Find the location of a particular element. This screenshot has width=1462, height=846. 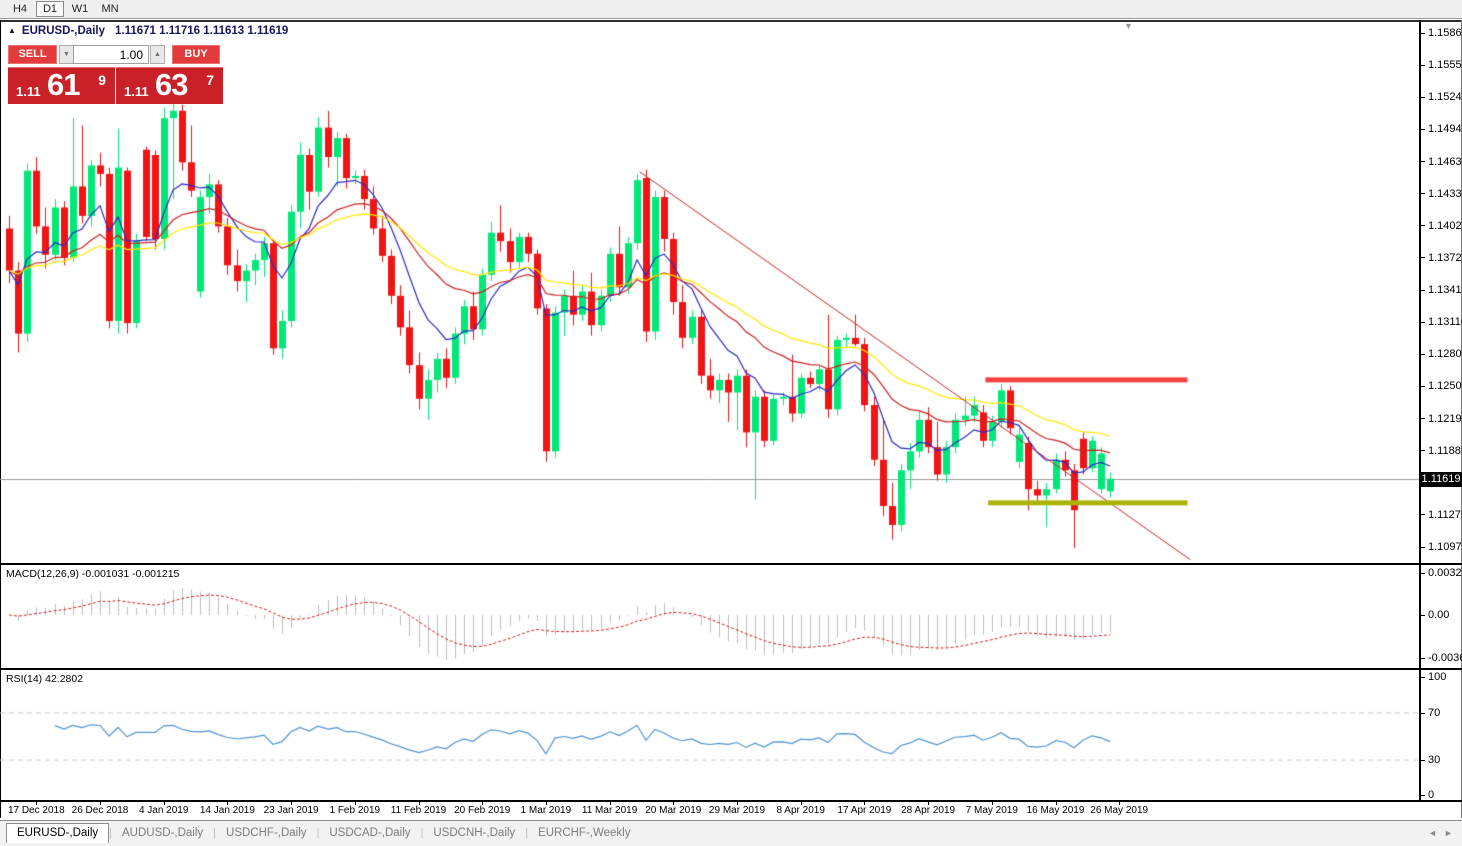

one-click-panel-toggle-icon: ▲ is located at coordinates (12, 30).